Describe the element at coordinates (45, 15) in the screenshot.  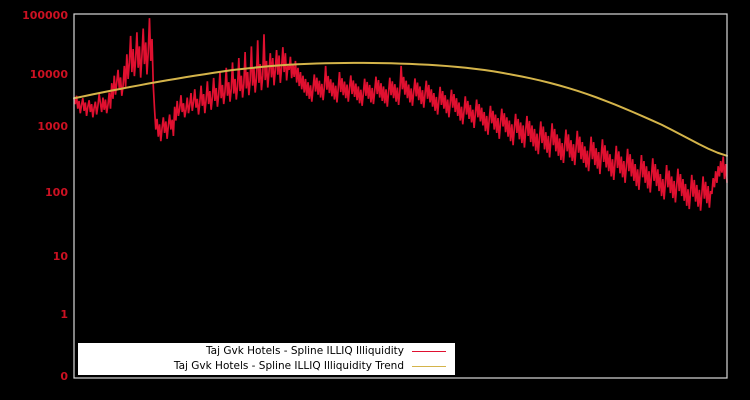
I see `y-tick-100000: 100000` at that location.